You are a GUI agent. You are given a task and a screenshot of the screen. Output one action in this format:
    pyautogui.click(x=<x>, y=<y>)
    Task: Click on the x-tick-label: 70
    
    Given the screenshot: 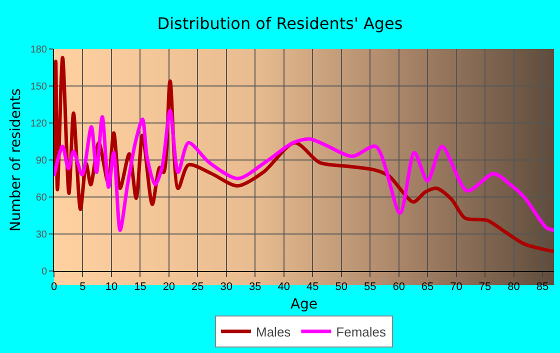 What is the action you would take?
    pyautogui.click(x=456, y=287)
    